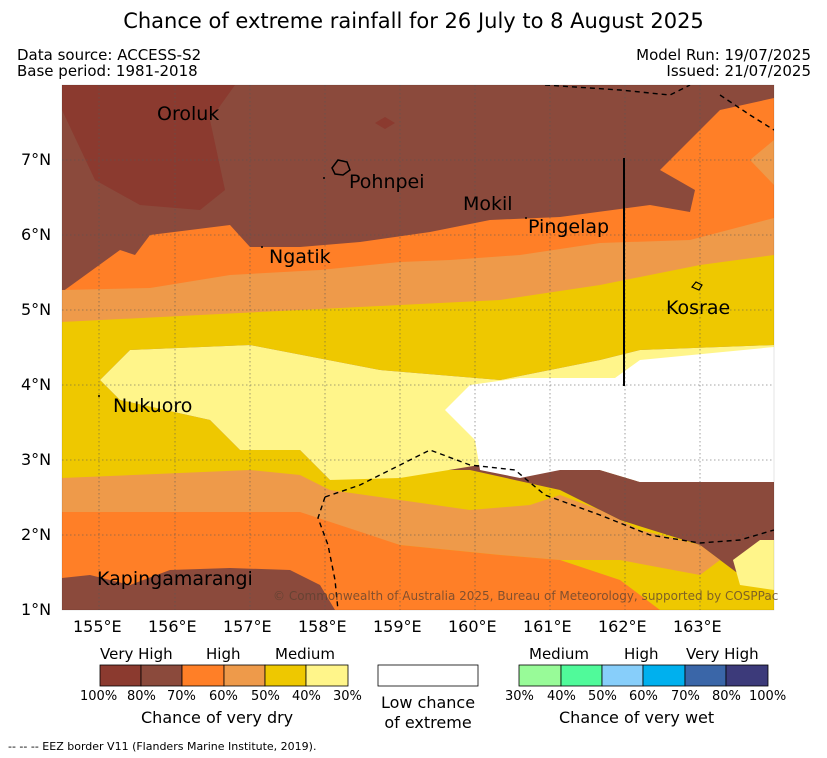 Image resolution: width=827 pixels, height=758 pixels. What do you see at coordinates (387, 182) in the screenshot?
I see `place-label: Pohnpei` at bounding box center [387, 182].